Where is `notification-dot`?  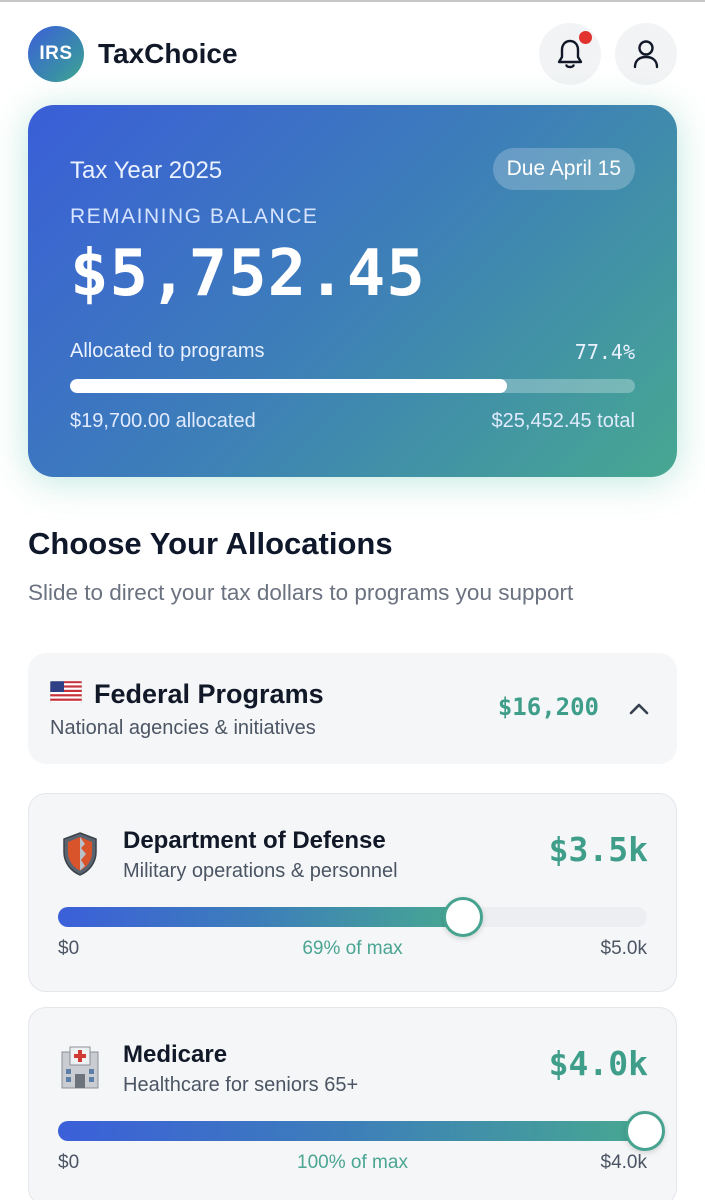
notification-dot is located at coordinates (585, 37).